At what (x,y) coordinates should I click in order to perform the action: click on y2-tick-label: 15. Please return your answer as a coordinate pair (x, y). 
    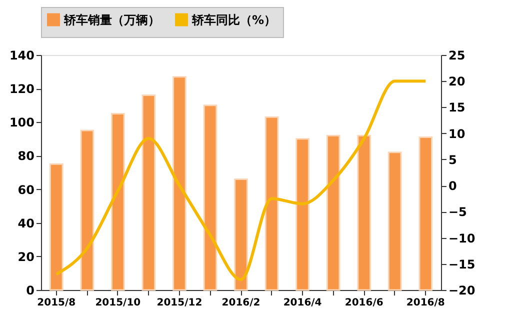
    Looking at the image, I should click on (457, 107).